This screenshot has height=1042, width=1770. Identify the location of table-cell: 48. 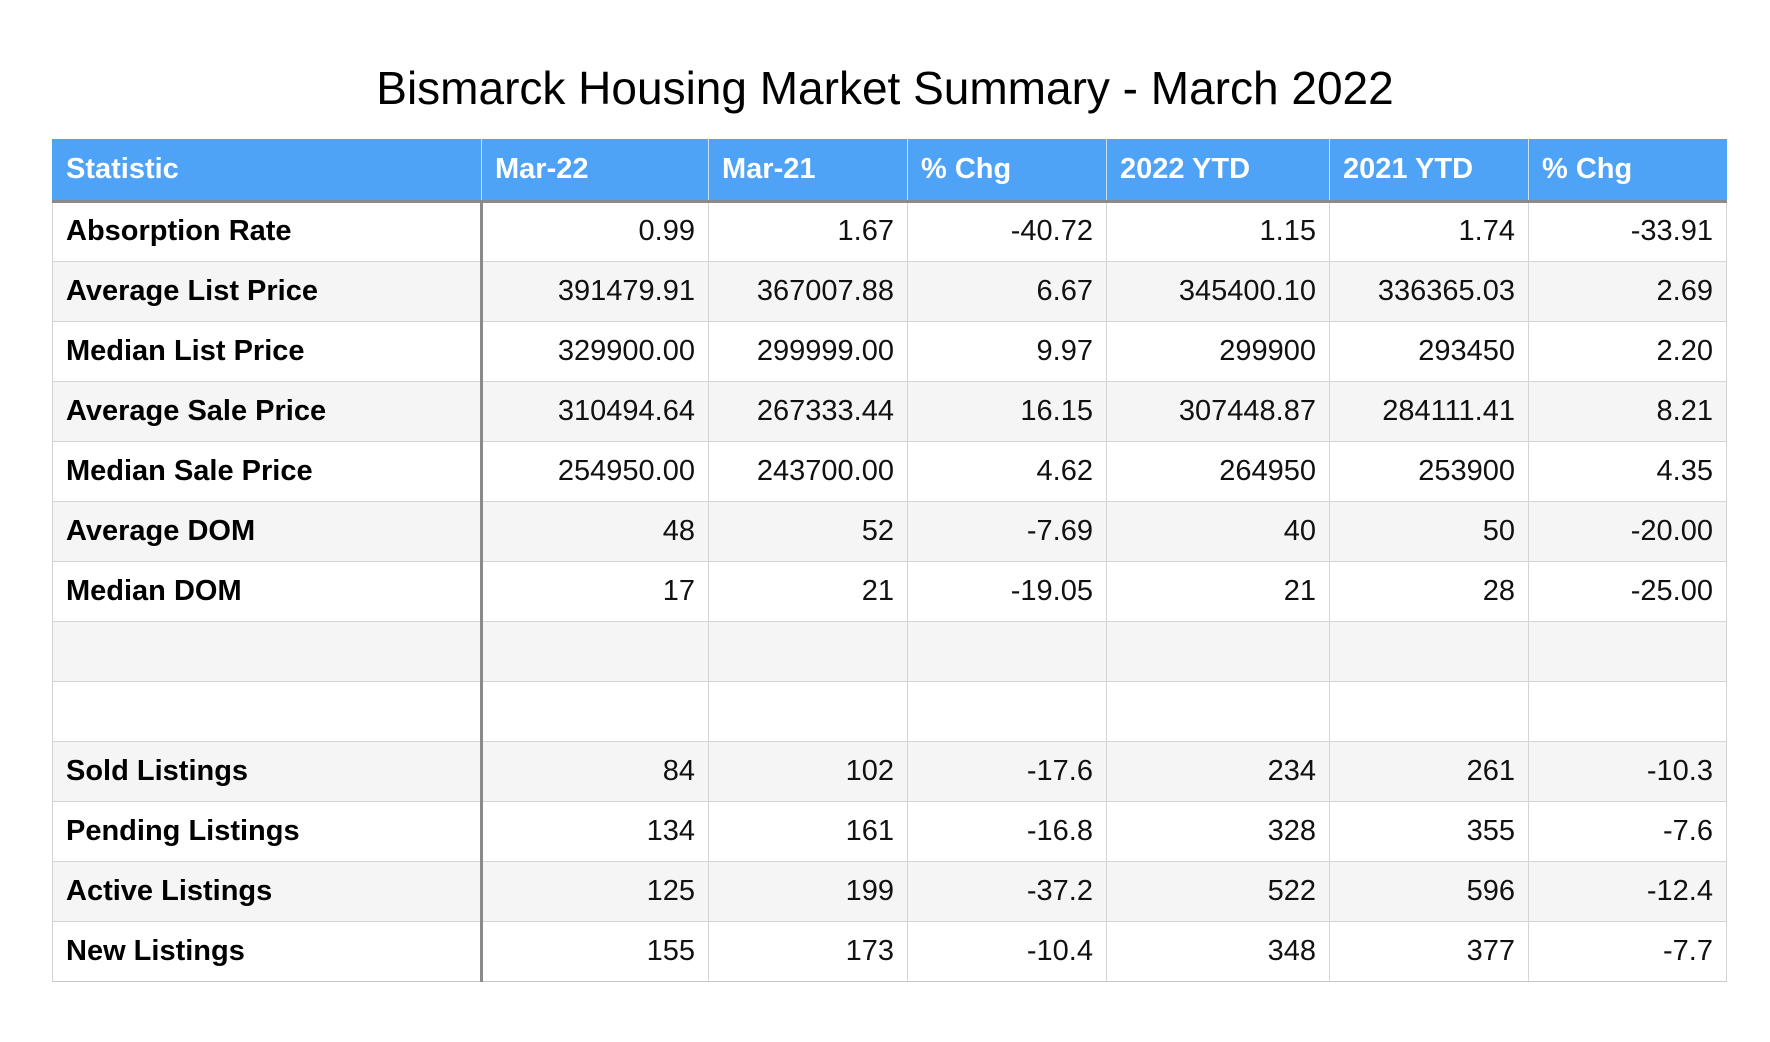
(595, 531).